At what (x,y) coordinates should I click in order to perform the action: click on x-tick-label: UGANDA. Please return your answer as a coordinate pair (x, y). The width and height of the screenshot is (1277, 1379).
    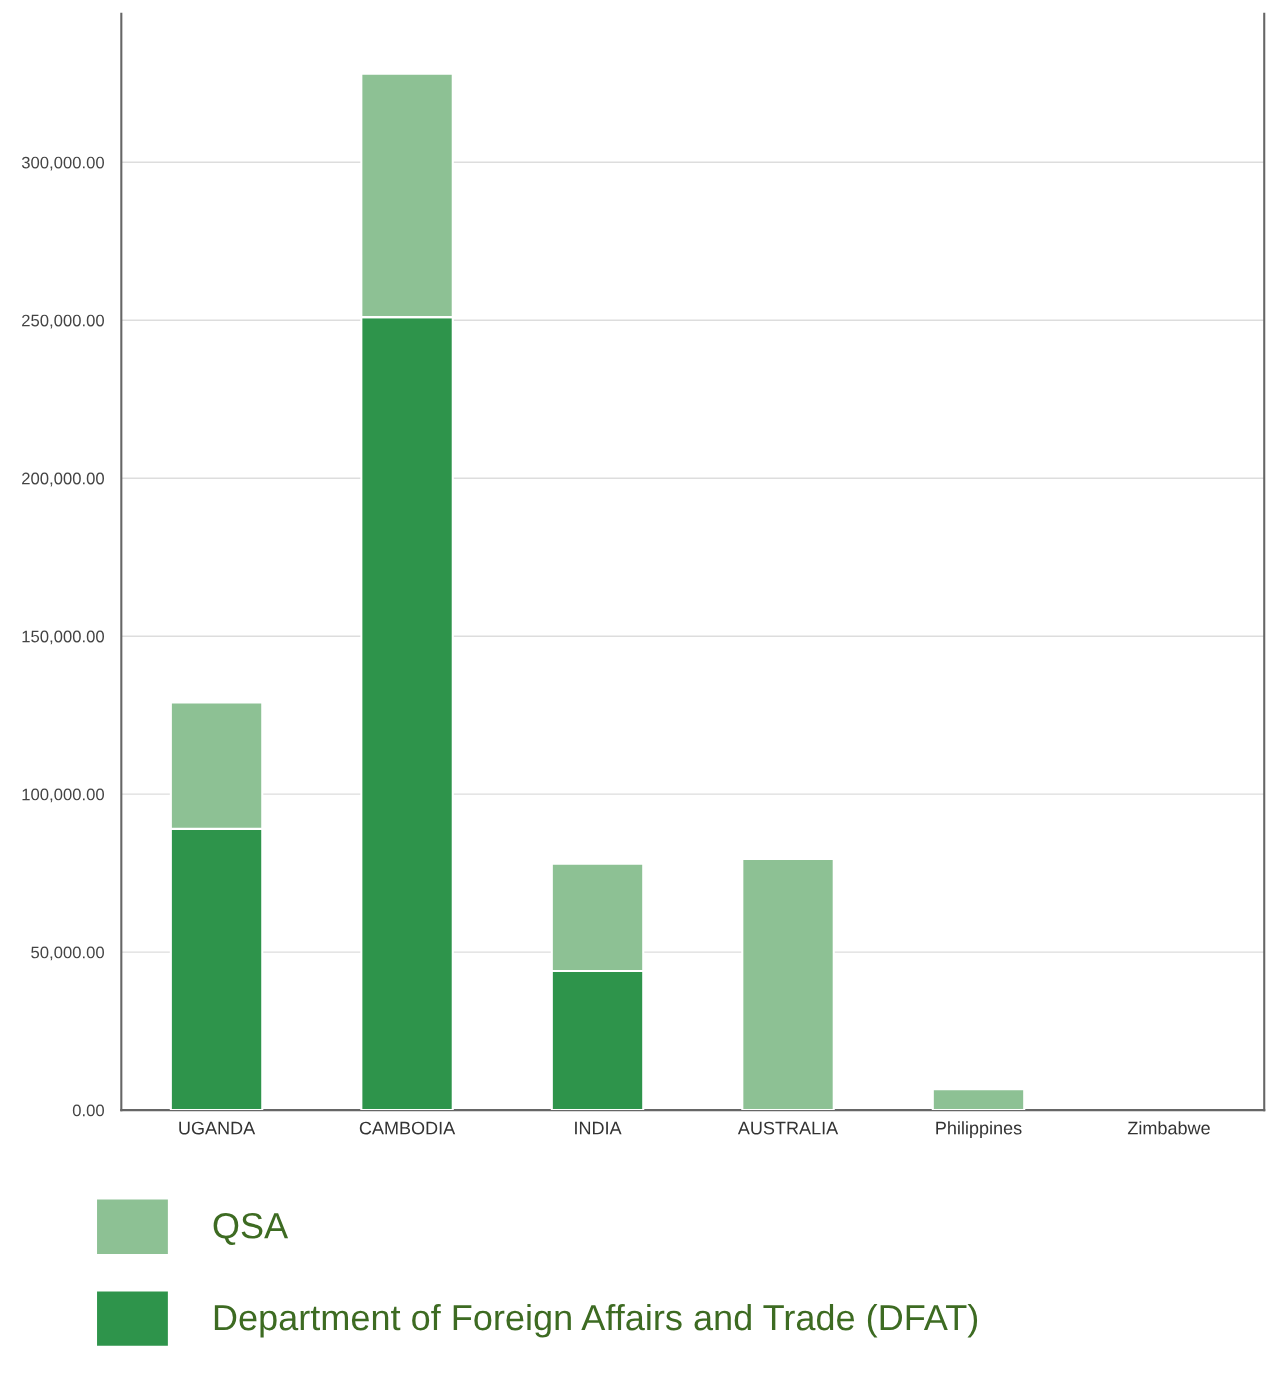
    Looking at the image, I should click on (217, 1128).